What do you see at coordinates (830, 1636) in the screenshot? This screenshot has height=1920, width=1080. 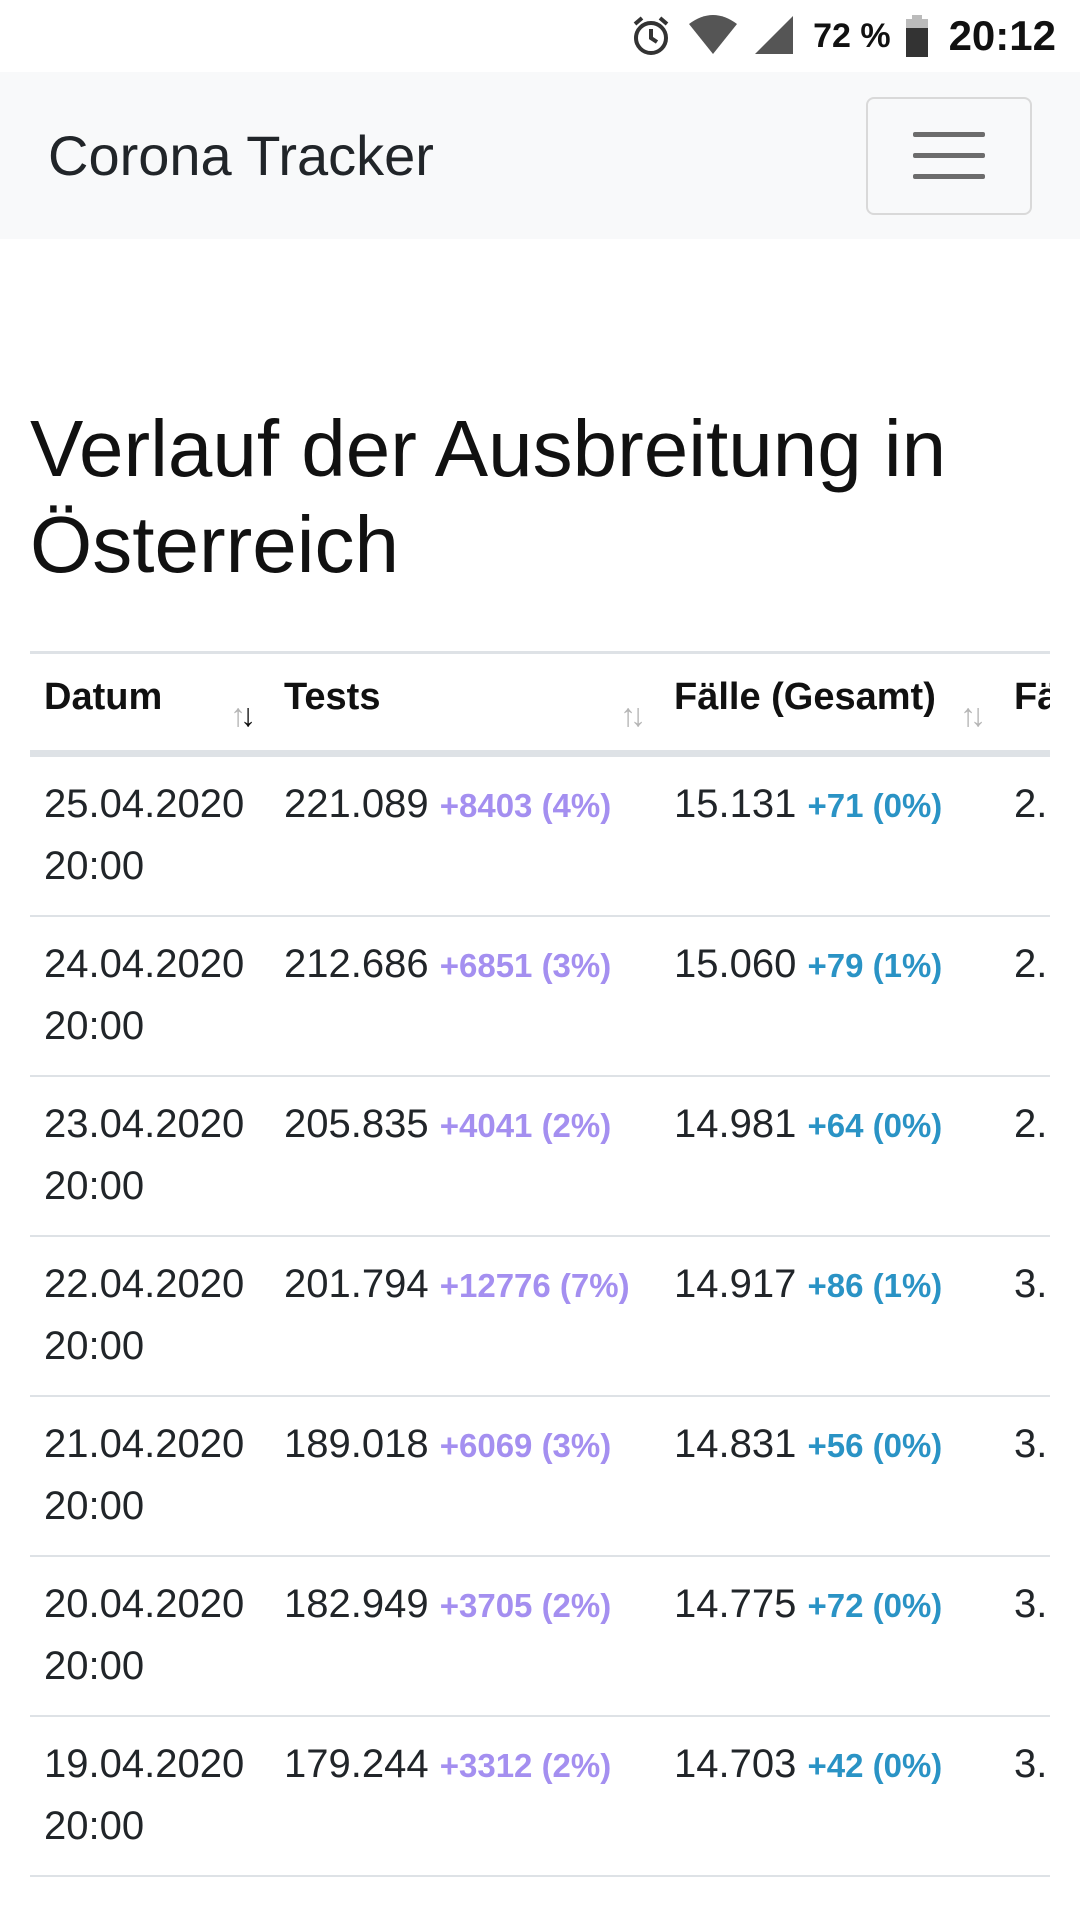 I see `cell-cases: 14.775 +72 (0%)` at bounding box center [830, 1636].